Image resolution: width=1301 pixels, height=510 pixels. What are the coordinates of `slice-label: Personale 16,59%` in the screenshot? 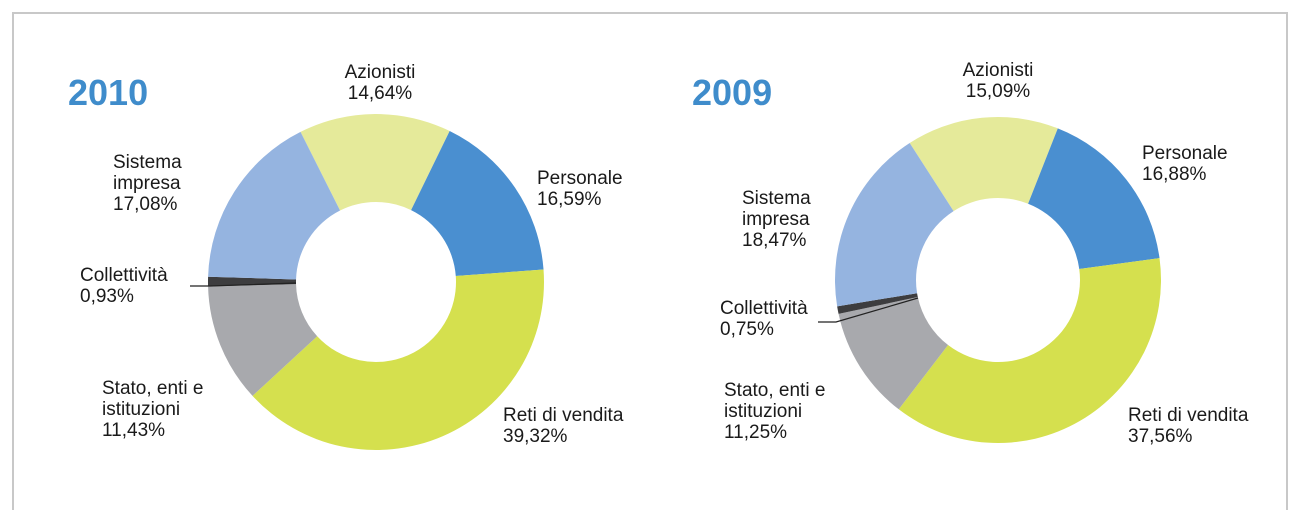 It's located at (607, 189).